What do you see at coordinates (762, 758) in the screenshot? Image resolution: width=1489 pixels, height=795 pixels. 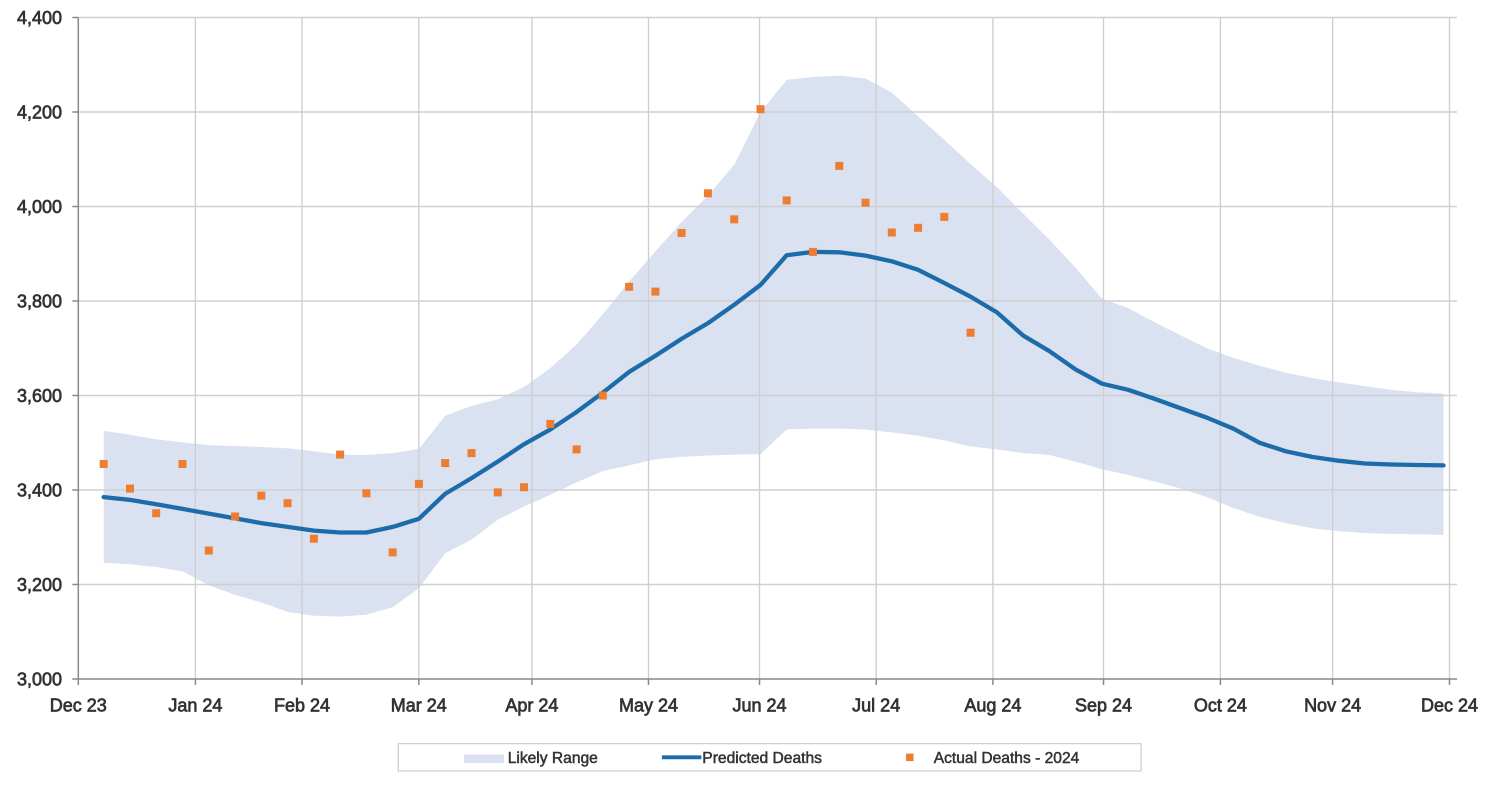 I see `svg-text: Predicted Deaths` at bounding box center [762, 758].